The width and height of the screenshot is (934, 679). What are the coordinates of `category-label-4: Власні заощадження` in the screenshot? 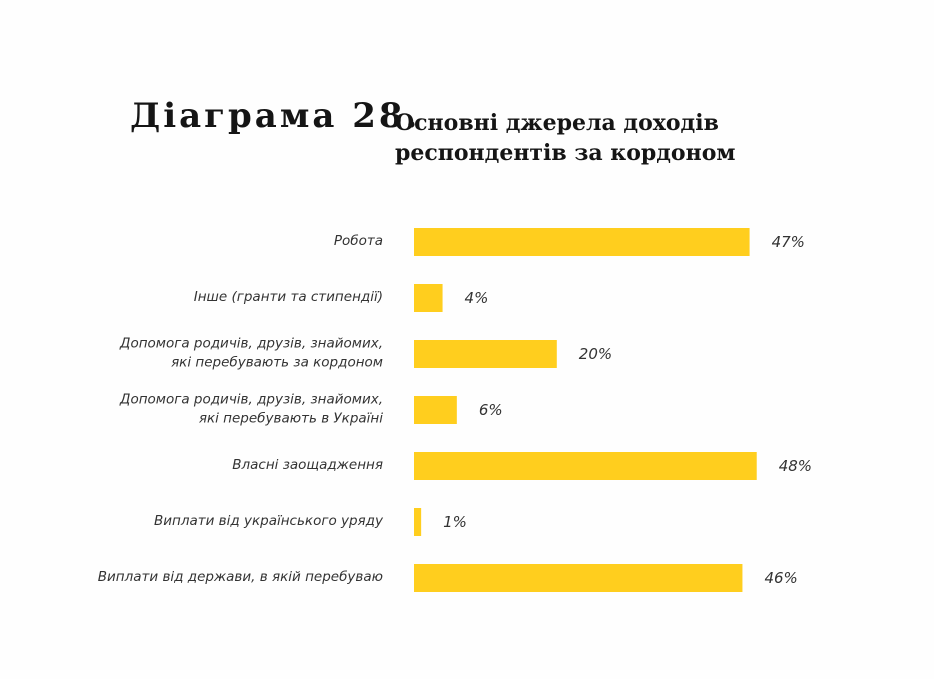 It's located at (307, 465).